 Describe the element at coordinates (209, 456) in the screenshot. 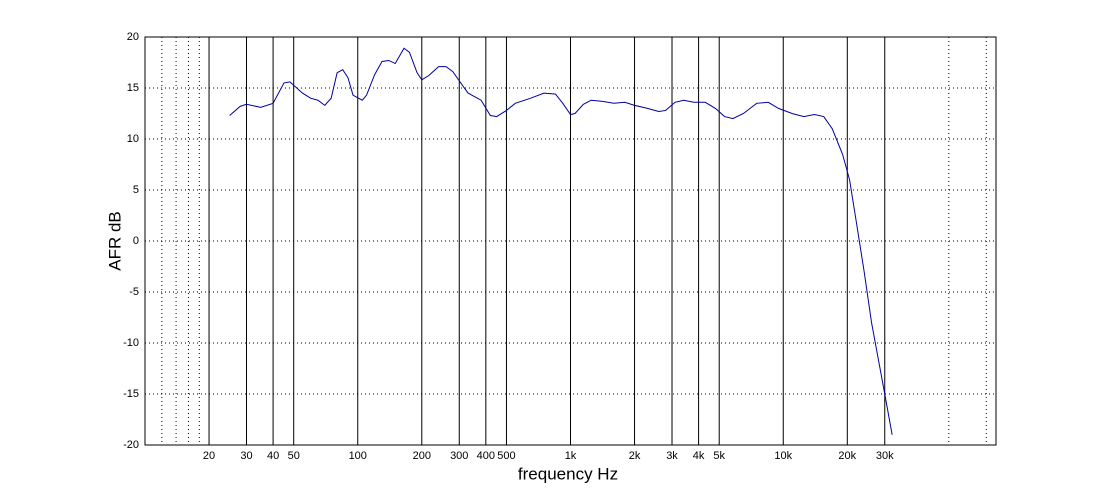

I see `x-tick-label: 20` at that location.